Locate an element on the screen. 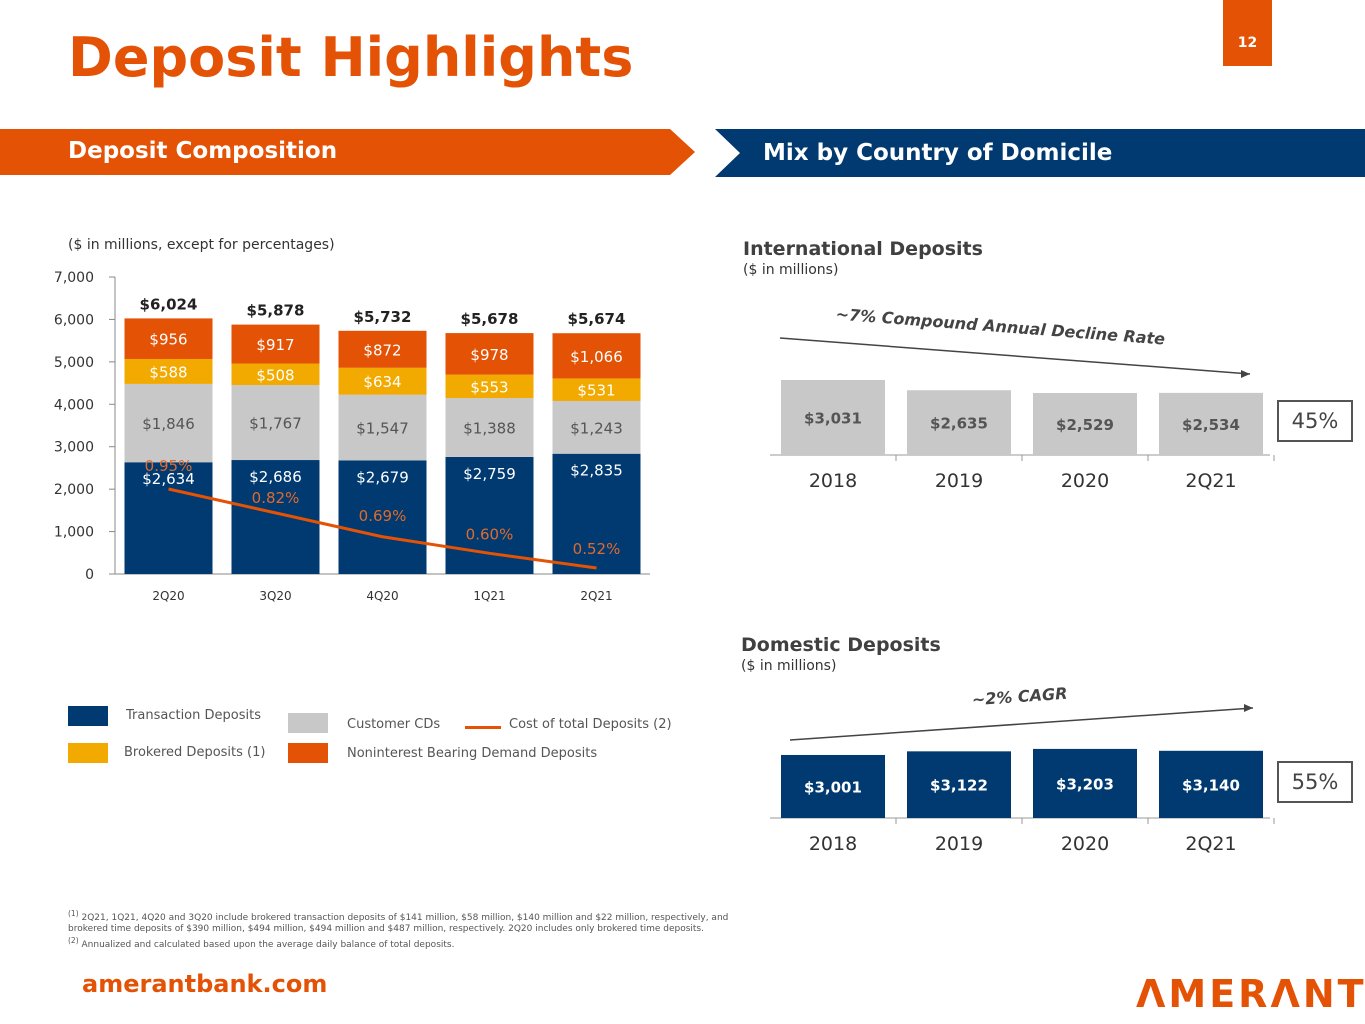 The height and width of the screenshot is (1024, 1365). bar-label: $2,759 is located at coordinates (489, 474).